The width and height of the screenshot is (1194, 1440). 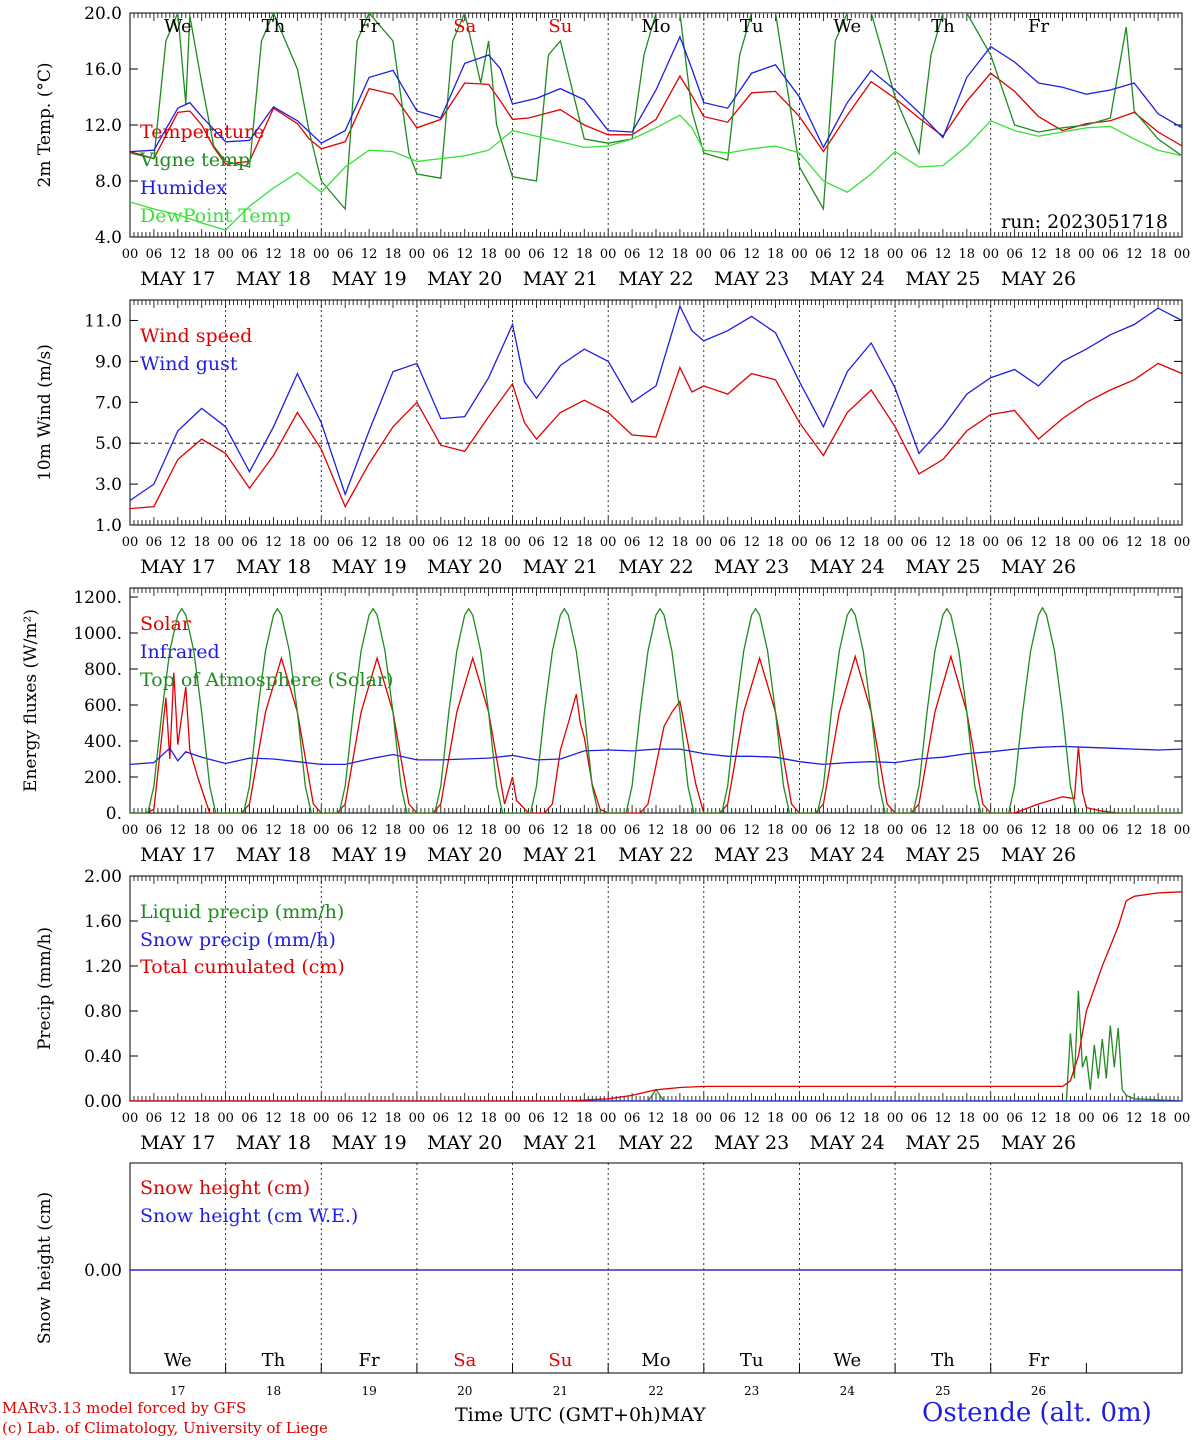 What do you see at coordinates (108, 182) in the screenshot?
I see `y-tick-label: 8.0` at bounding box center [108, 182].